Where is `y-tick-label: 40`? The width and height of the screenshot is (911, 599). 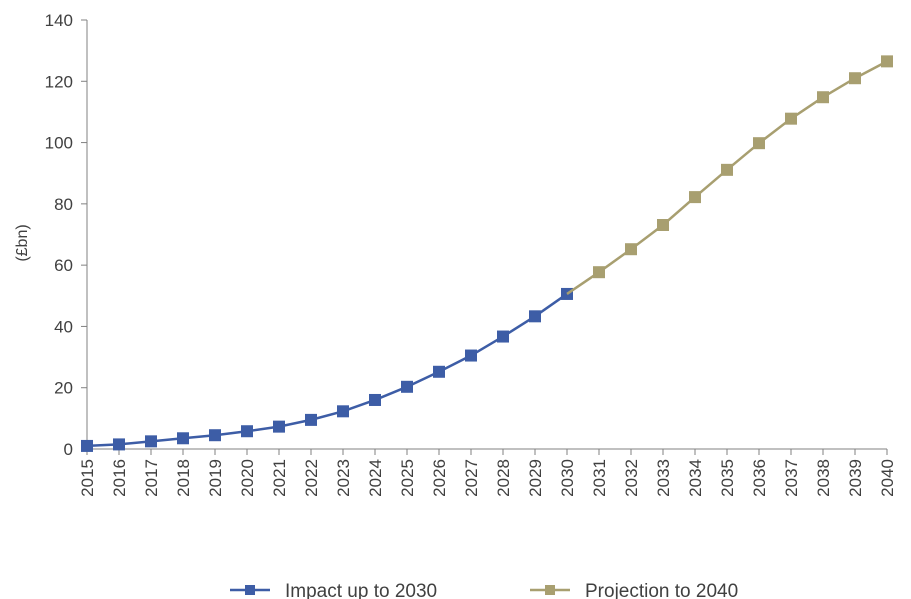
y-tick-label: 40 is located at coordinates (63, 326).